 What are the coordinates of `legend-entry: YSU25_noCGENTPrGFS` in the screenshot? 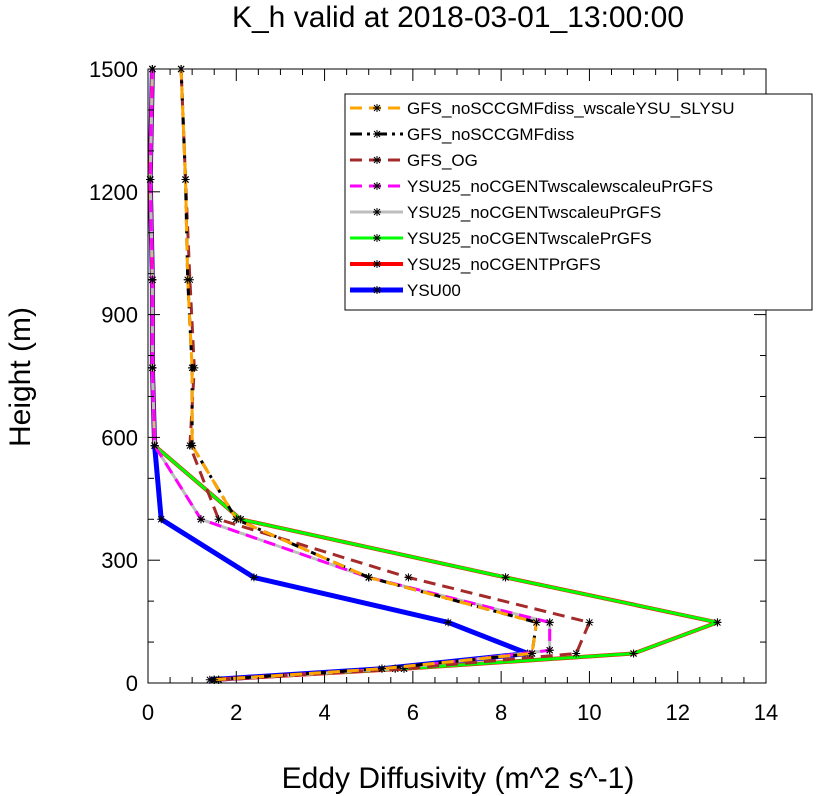 It's located at (475, 264).